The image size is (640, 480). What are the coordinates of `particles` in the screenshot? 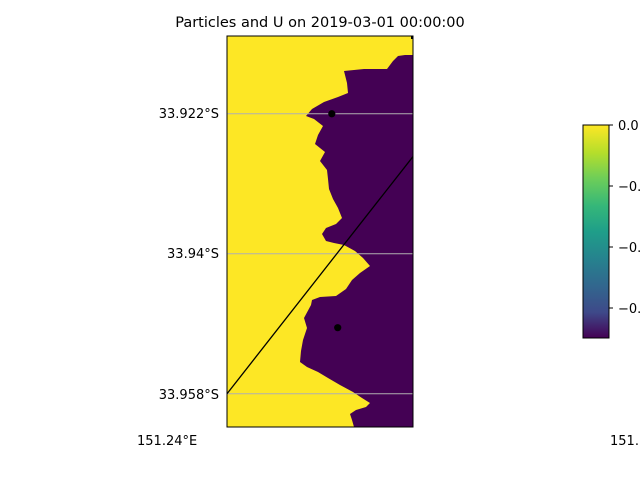 It's located at (335, 221).